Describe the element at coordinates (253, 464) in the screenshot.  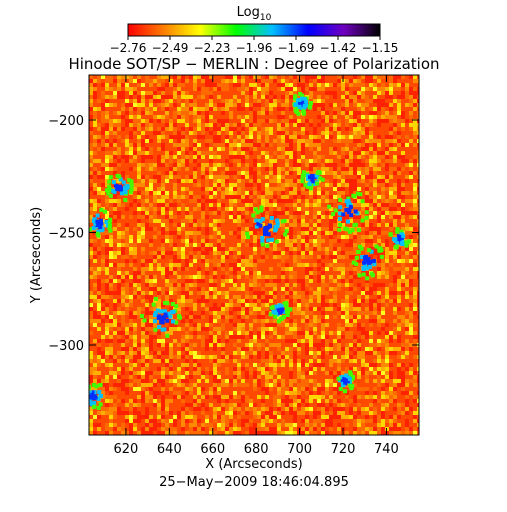
I see `x-axis-label: X (Arcseconds)` at that location.